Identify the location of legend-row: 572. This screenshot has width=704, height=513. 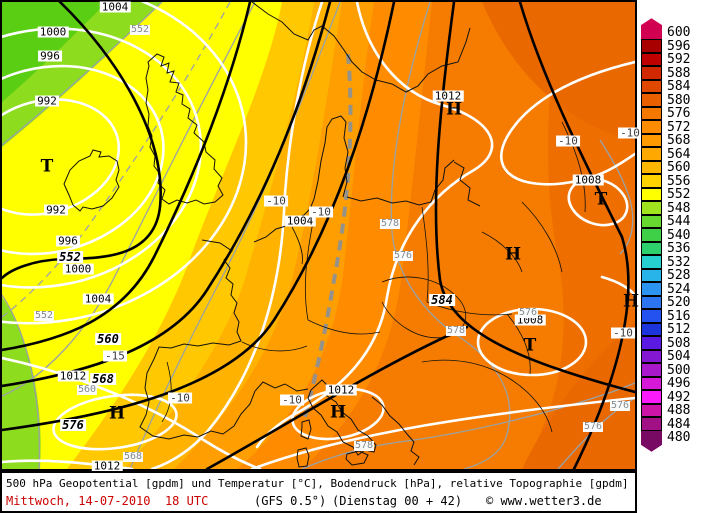
(672, 127).